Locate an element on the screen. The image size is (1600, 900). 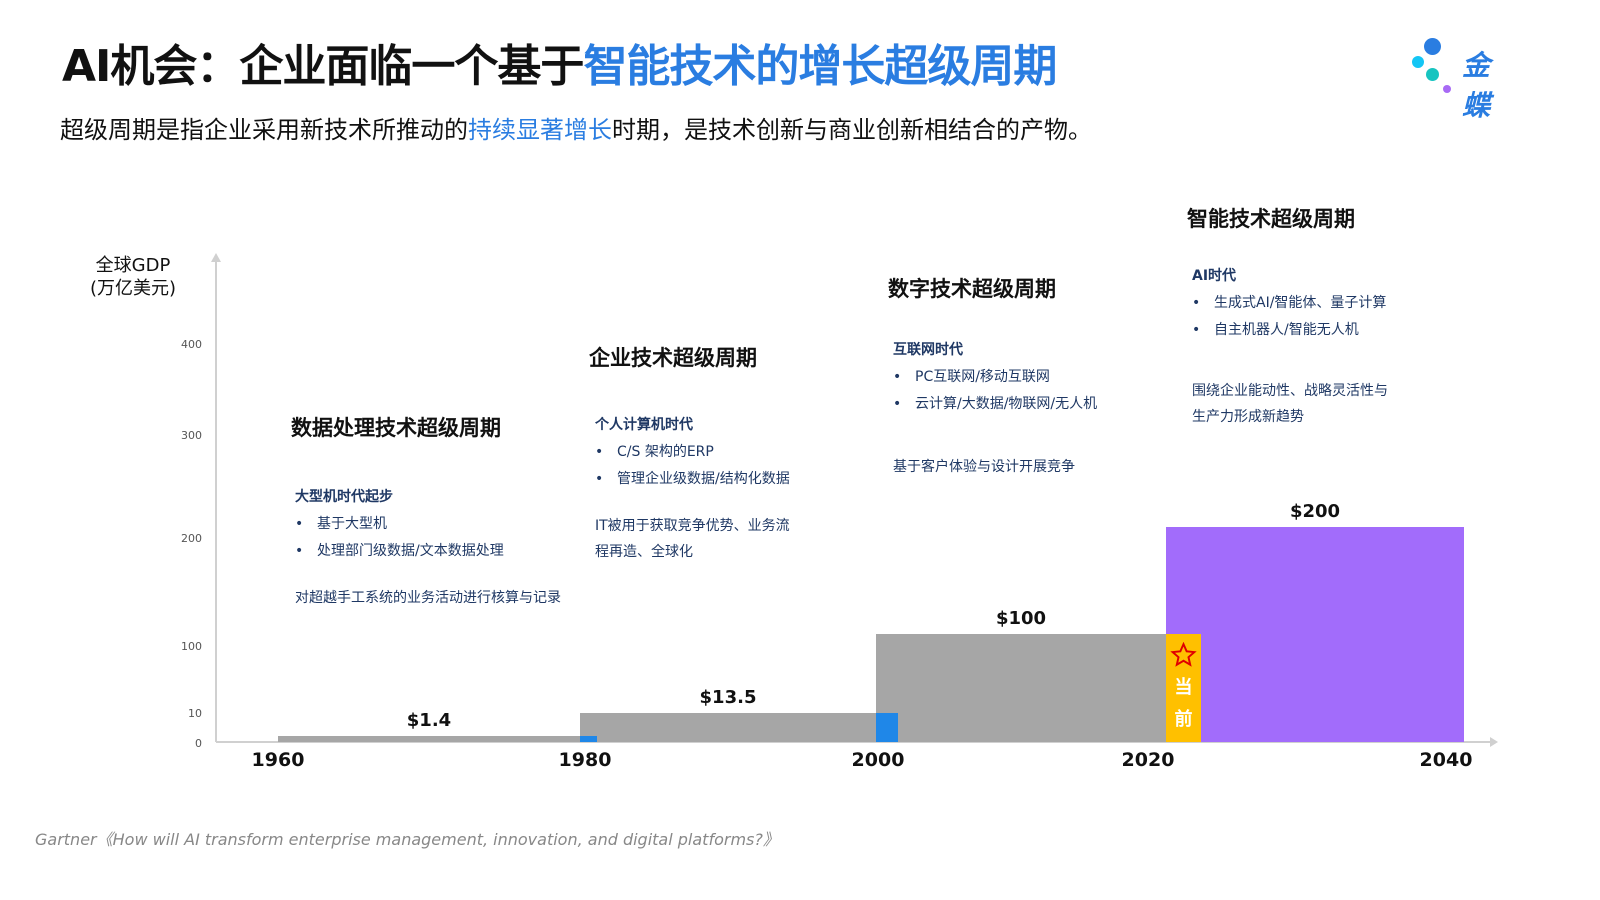
era-bullet: 生成式AI/智能体、量子计算 is located at coordinates (1292, 303).